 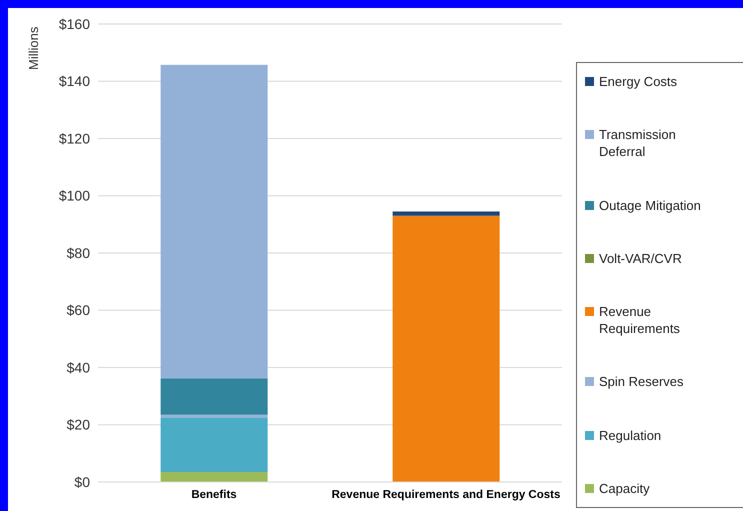 I want to click on x-tick-label: Benefits, so click(x=214, y=495).